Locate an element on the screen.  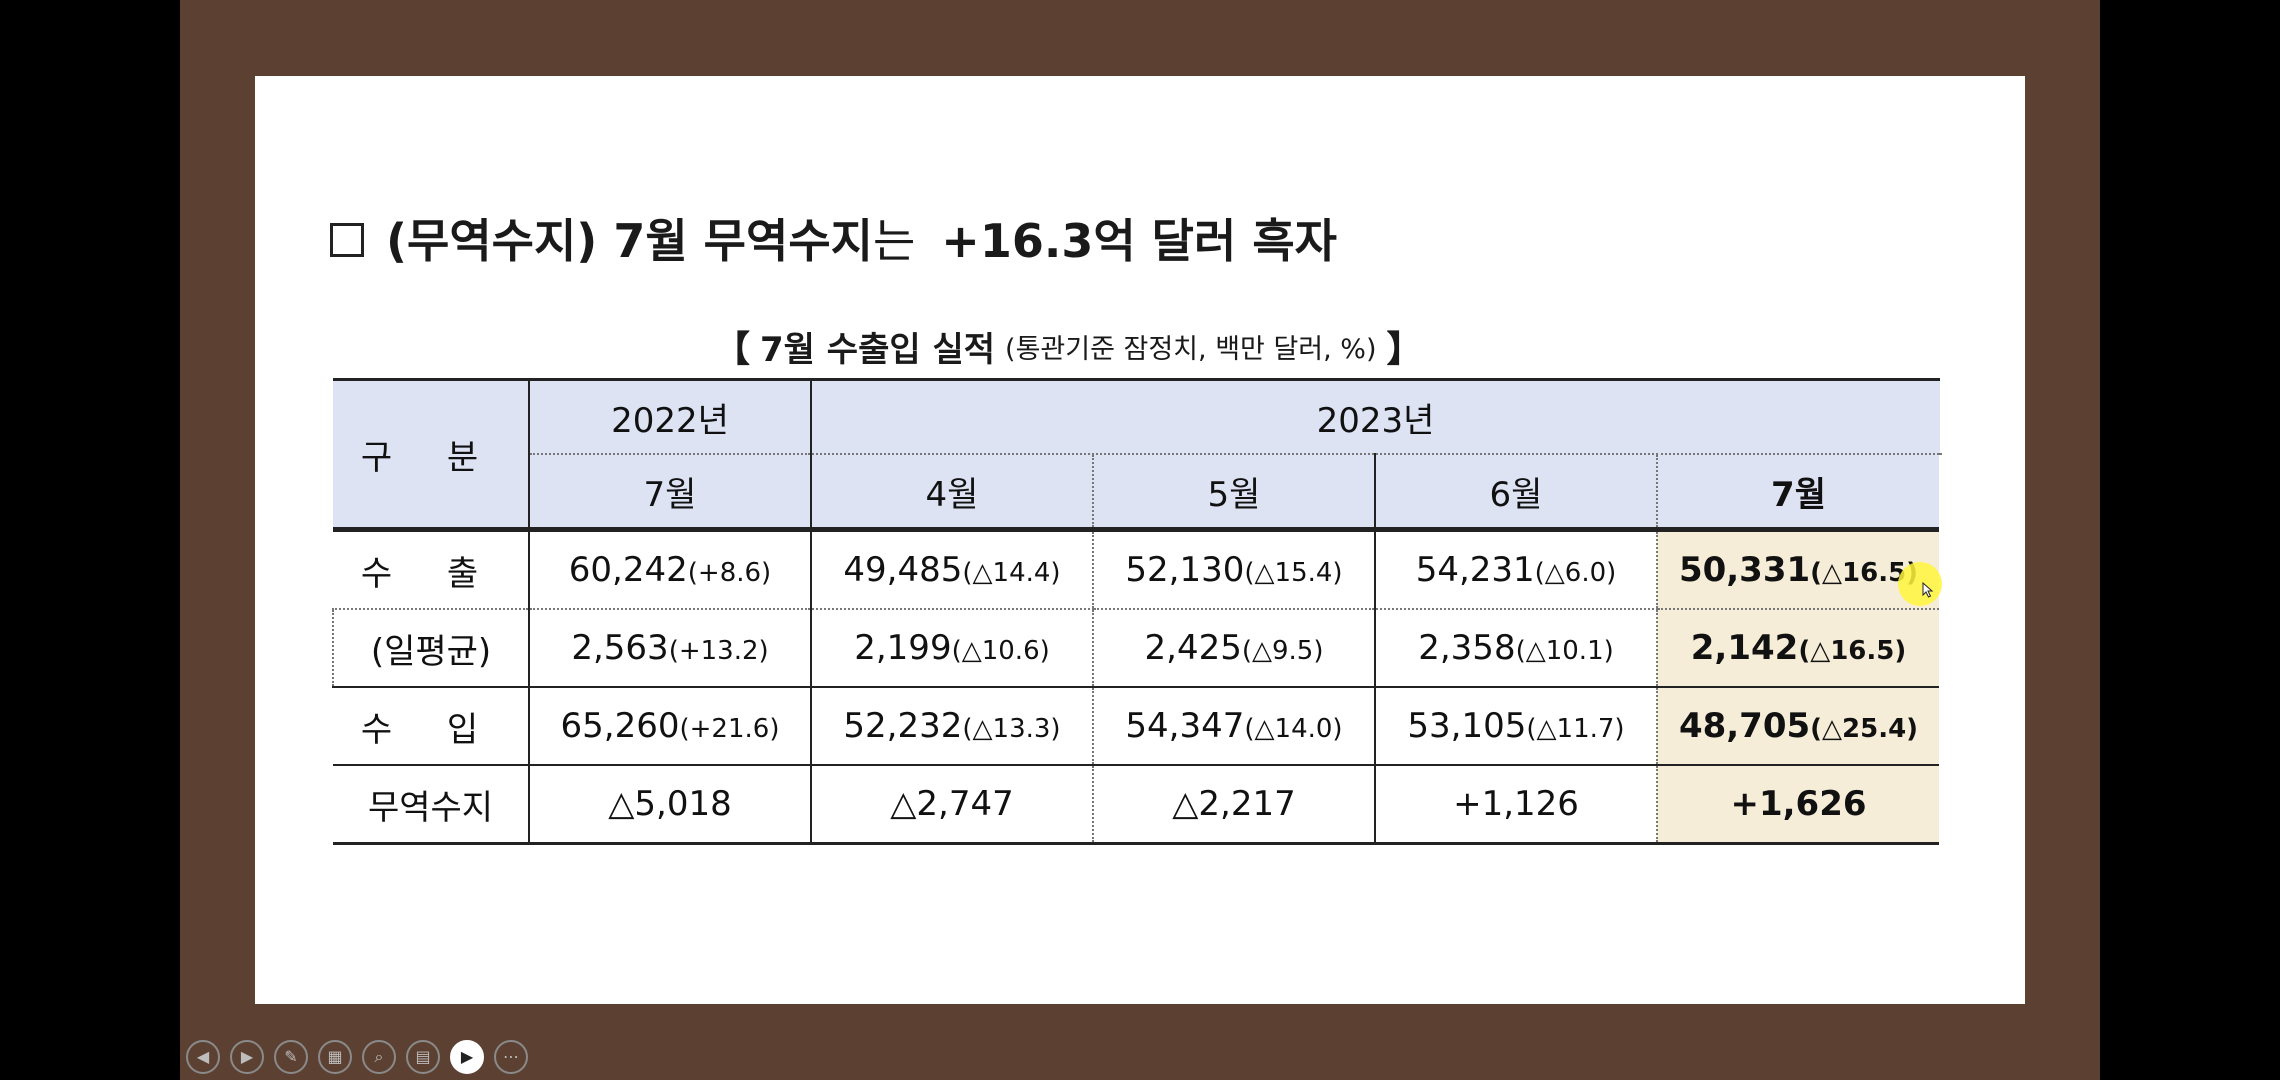
table-cell-highlight: +1,626 is located at coordinates (1797, 805).